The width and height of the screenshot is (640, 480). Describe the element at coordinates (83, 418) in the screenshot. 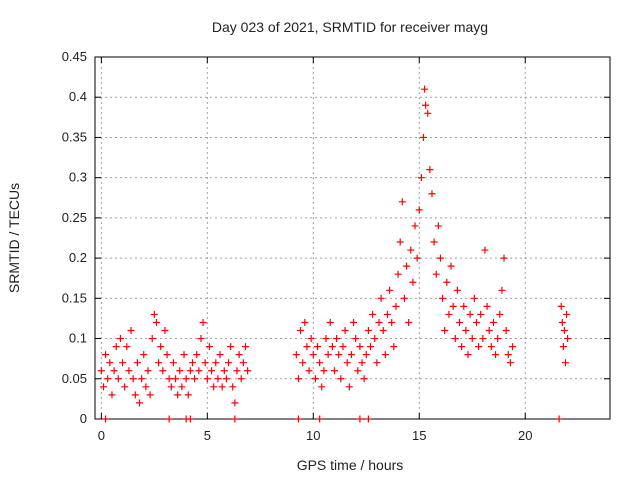

I see `y-tick-label: 0` at that location.